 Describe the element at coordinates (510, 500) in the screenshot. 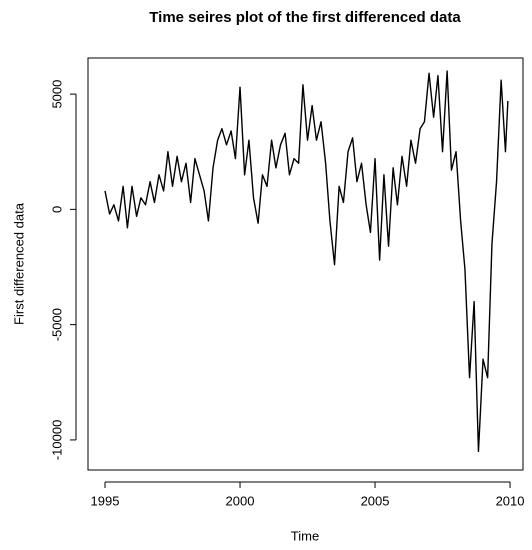

I see `x-tick-label: 2010` at that location.